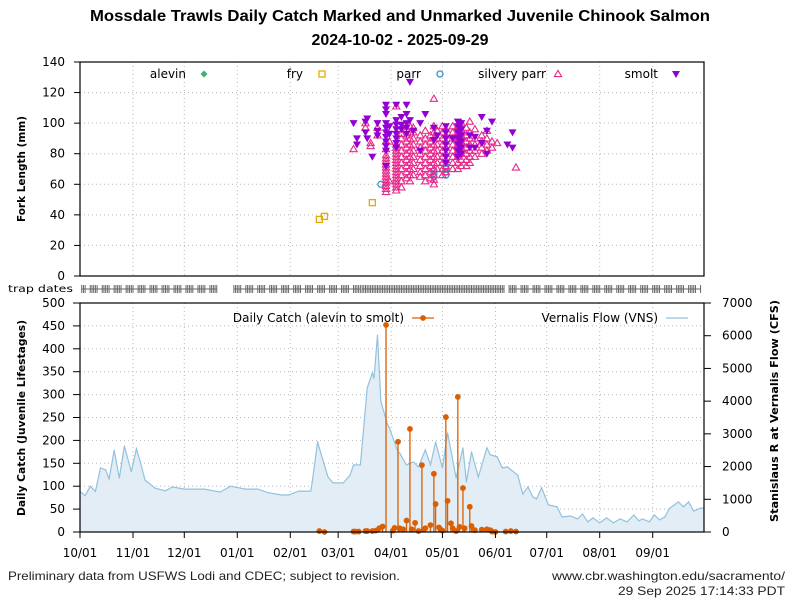  I want to click on x-tick-label: 01/01, so click(237, 553).